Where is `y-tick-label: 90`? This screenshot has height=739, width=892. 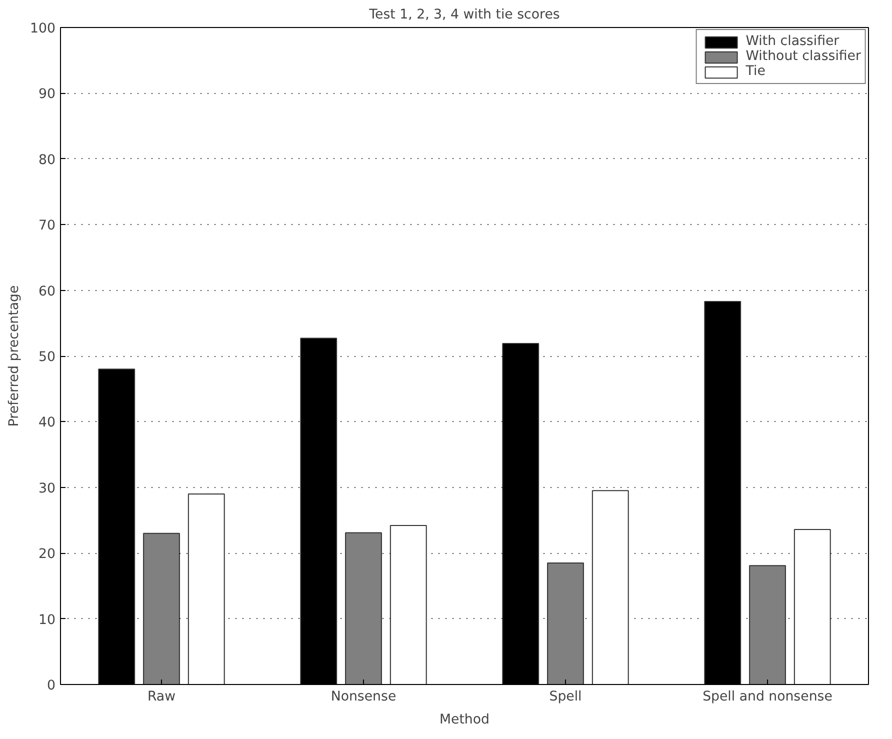 y-tick-label: 90 is located at coordinates (47, 94).